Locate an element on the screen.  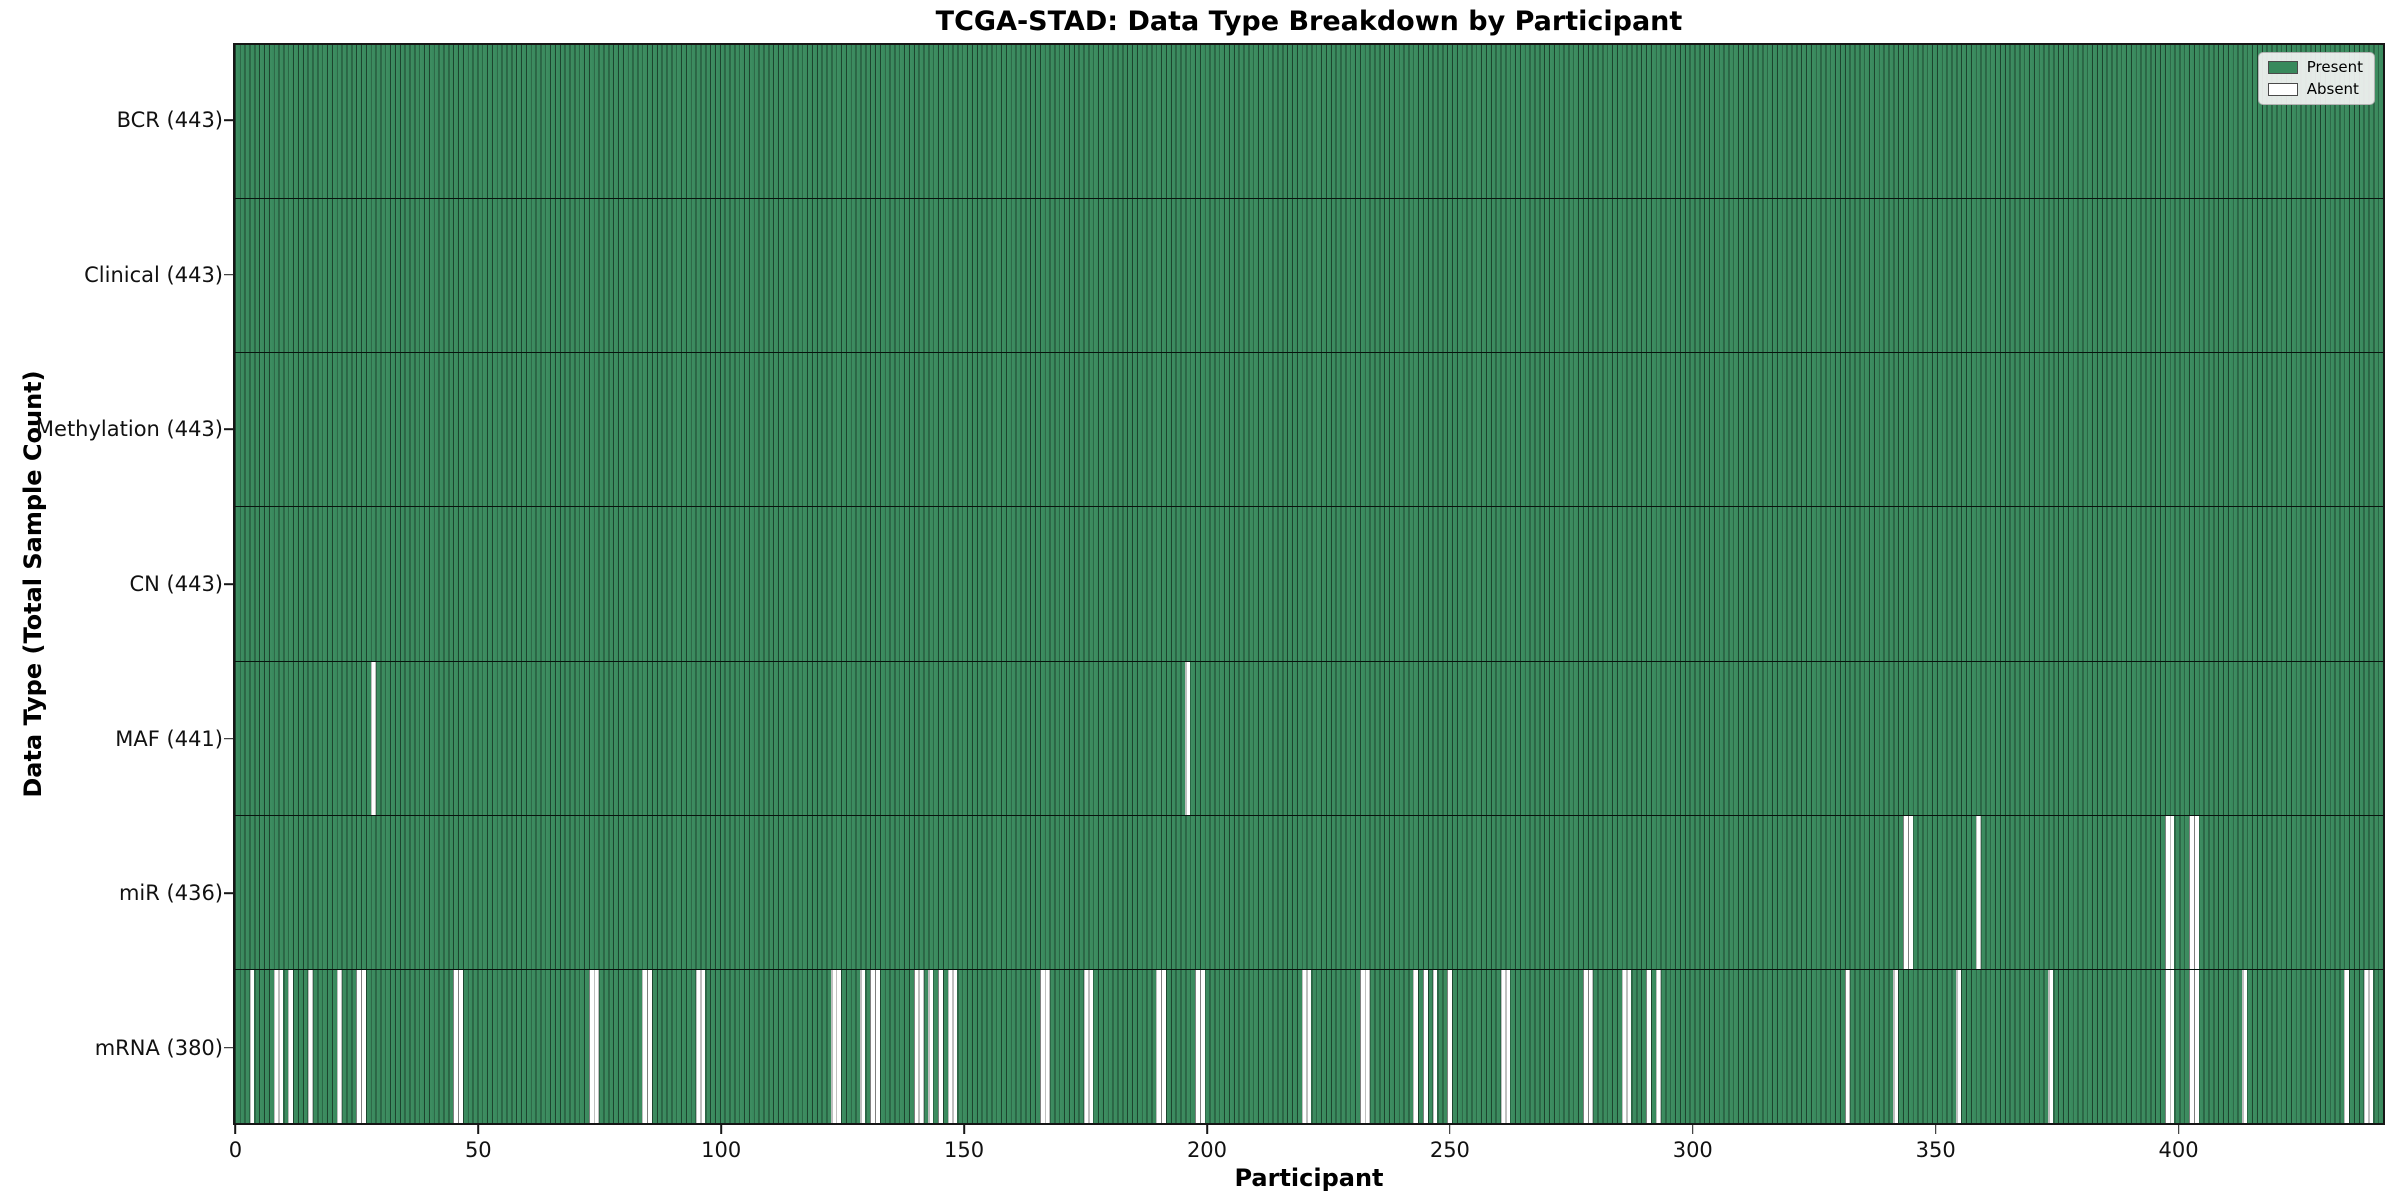
y-tick-label-BCR: BCR (443) is located at coordinates (169, 120).